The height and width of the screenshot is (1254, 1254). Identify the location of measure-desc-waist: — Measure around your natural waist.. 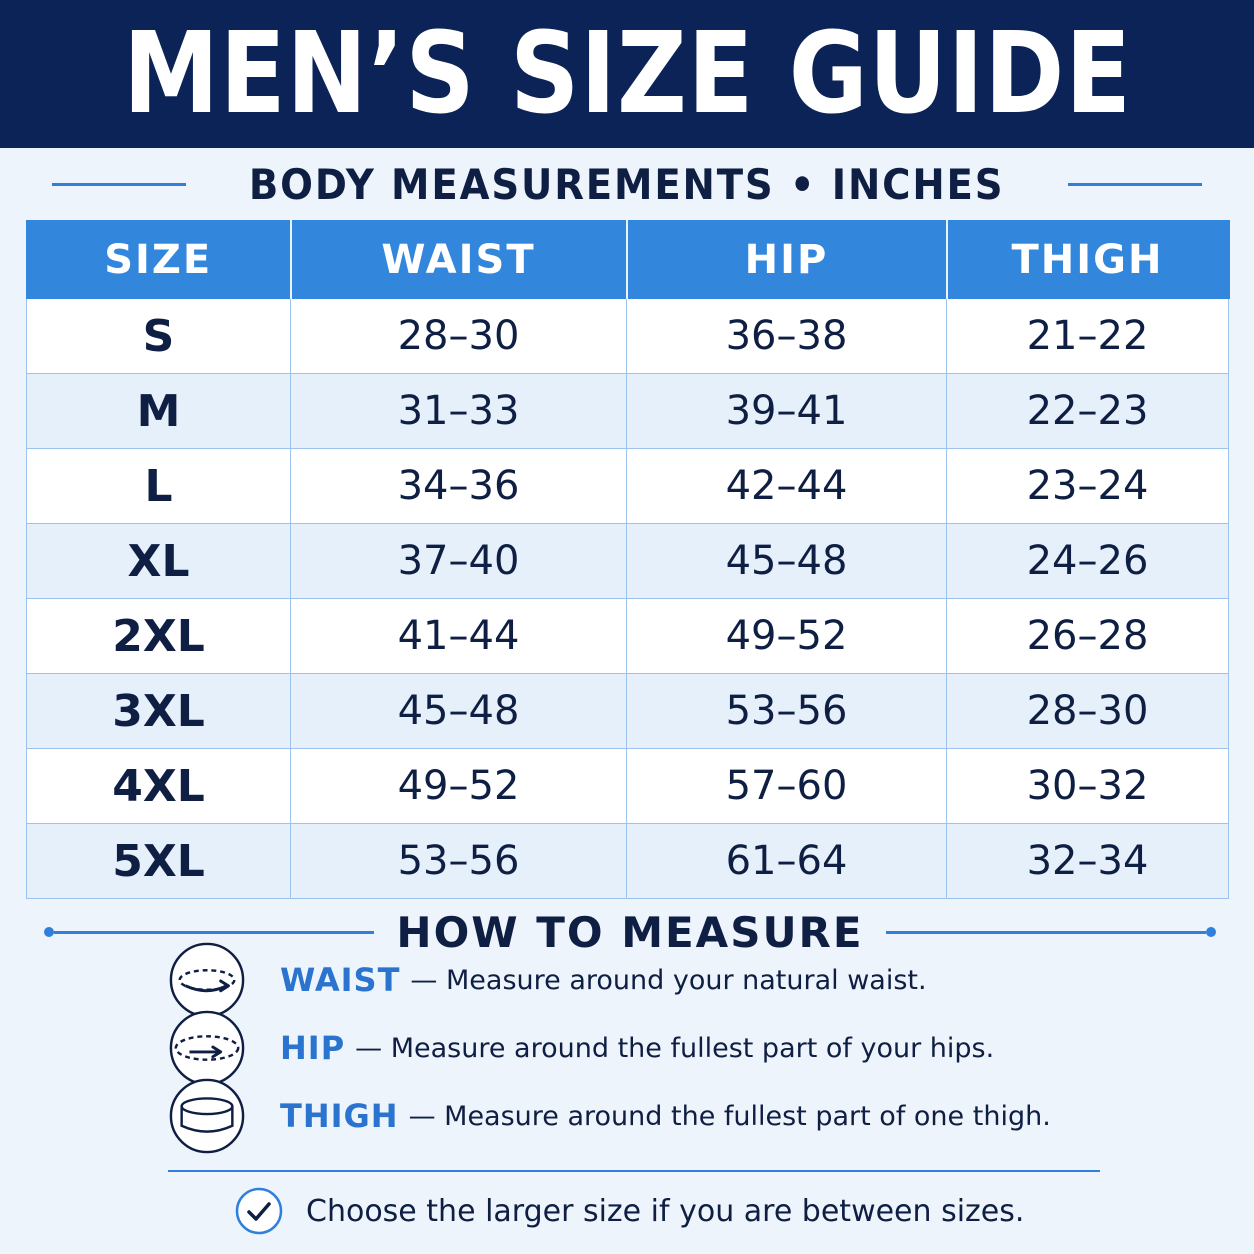
(668, 980).